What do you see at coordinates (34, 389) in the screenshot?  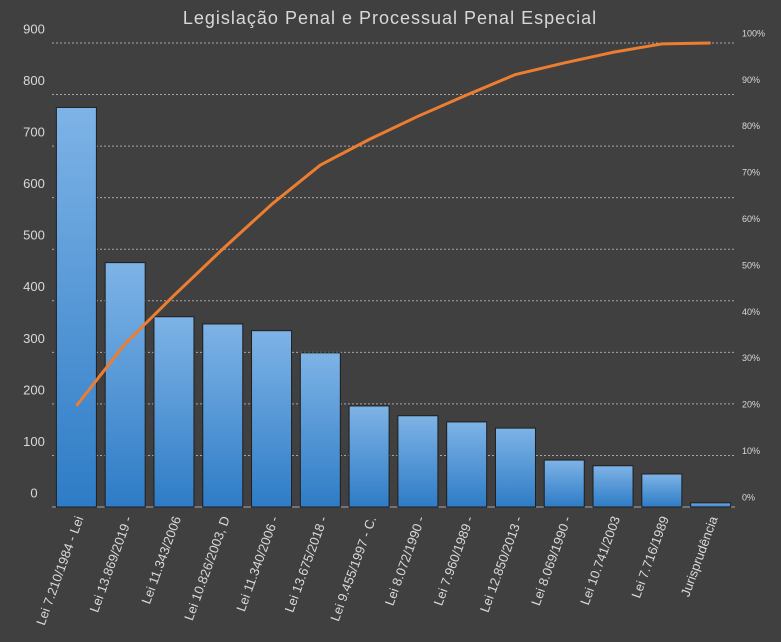 I see `y-tick-label: 200` at bounding box center [34, 389].